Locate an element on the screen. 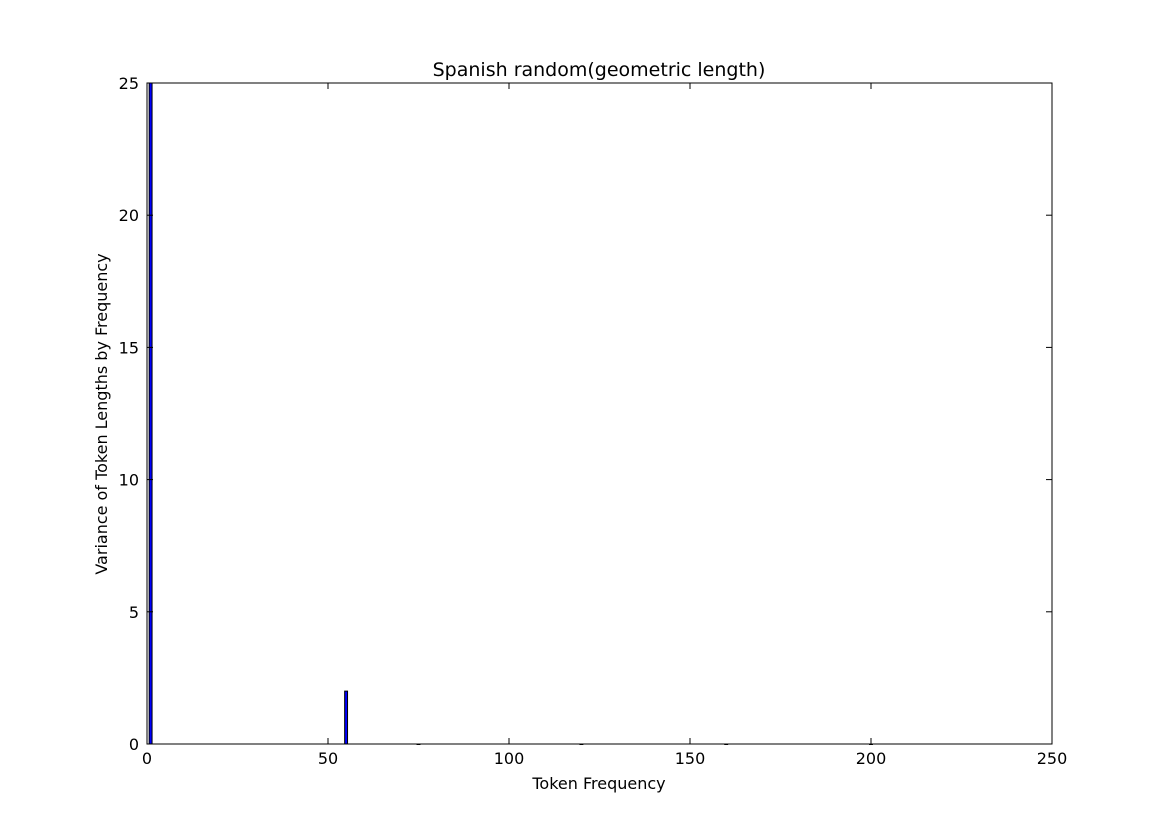  chart-title: Spanish random(geometric length) is located at coordinates (599, 70).